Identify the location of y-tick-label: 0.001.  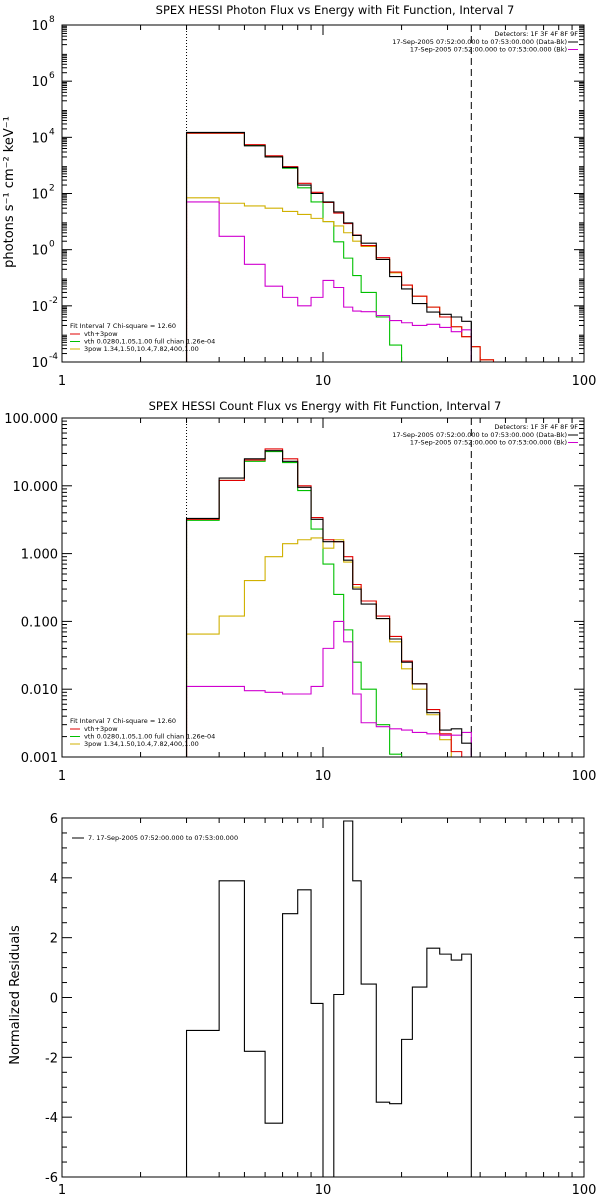
(39, 758).